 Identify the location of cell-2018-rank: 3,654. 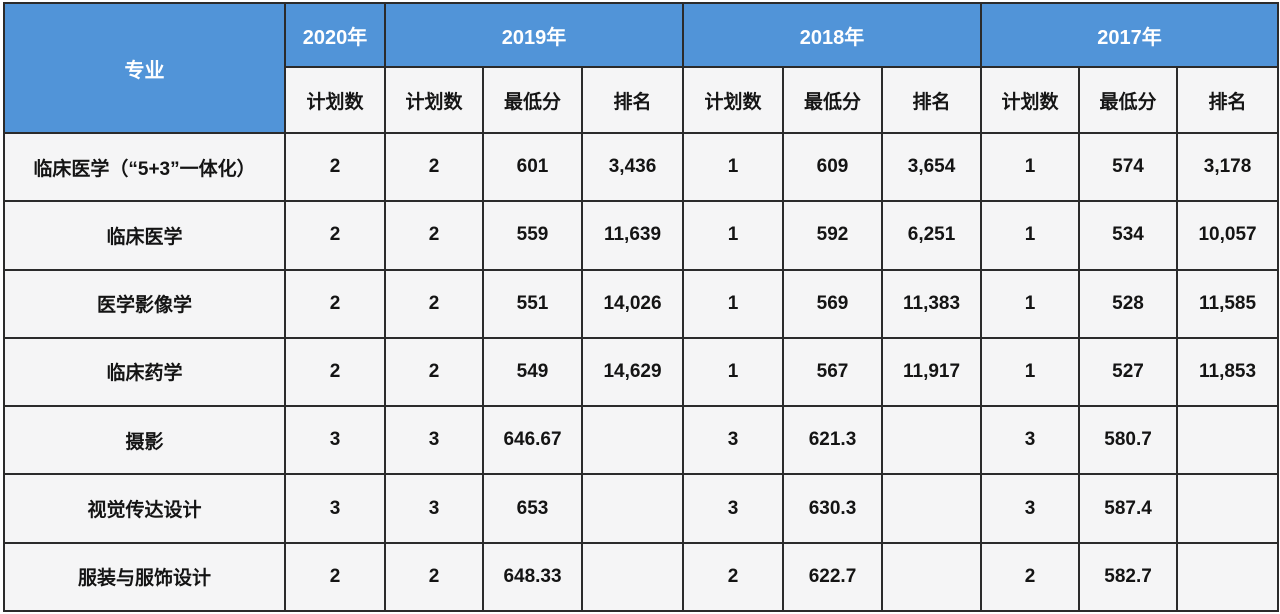
(932, 167).